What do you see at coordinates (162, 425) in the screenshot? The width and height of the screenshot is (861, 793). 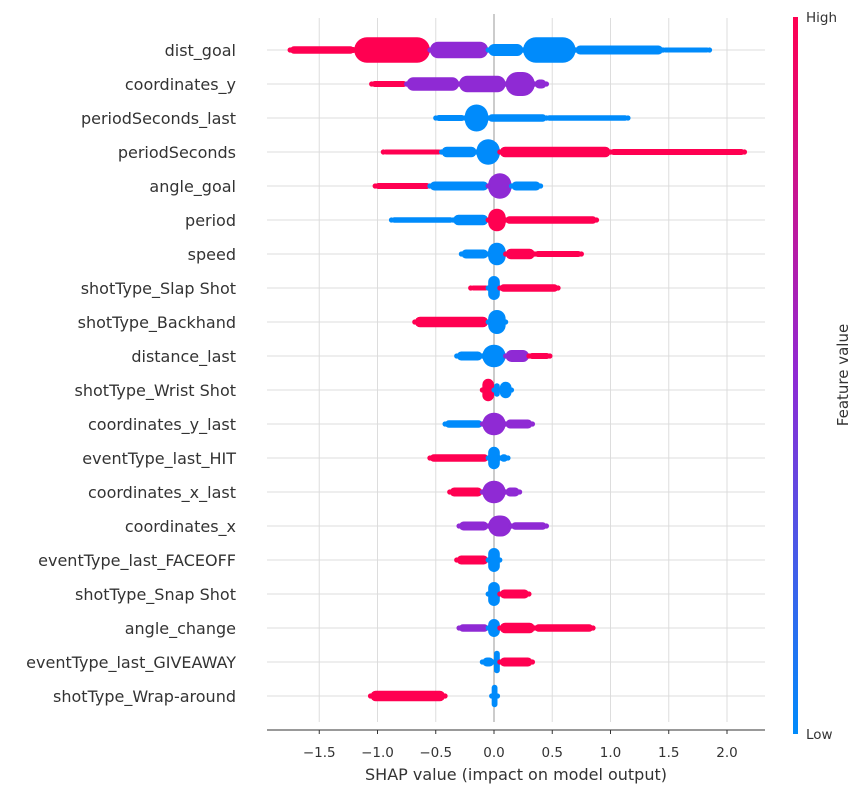 I see `feature-label: coordinates_y_last` at bounding box center [162, 425].